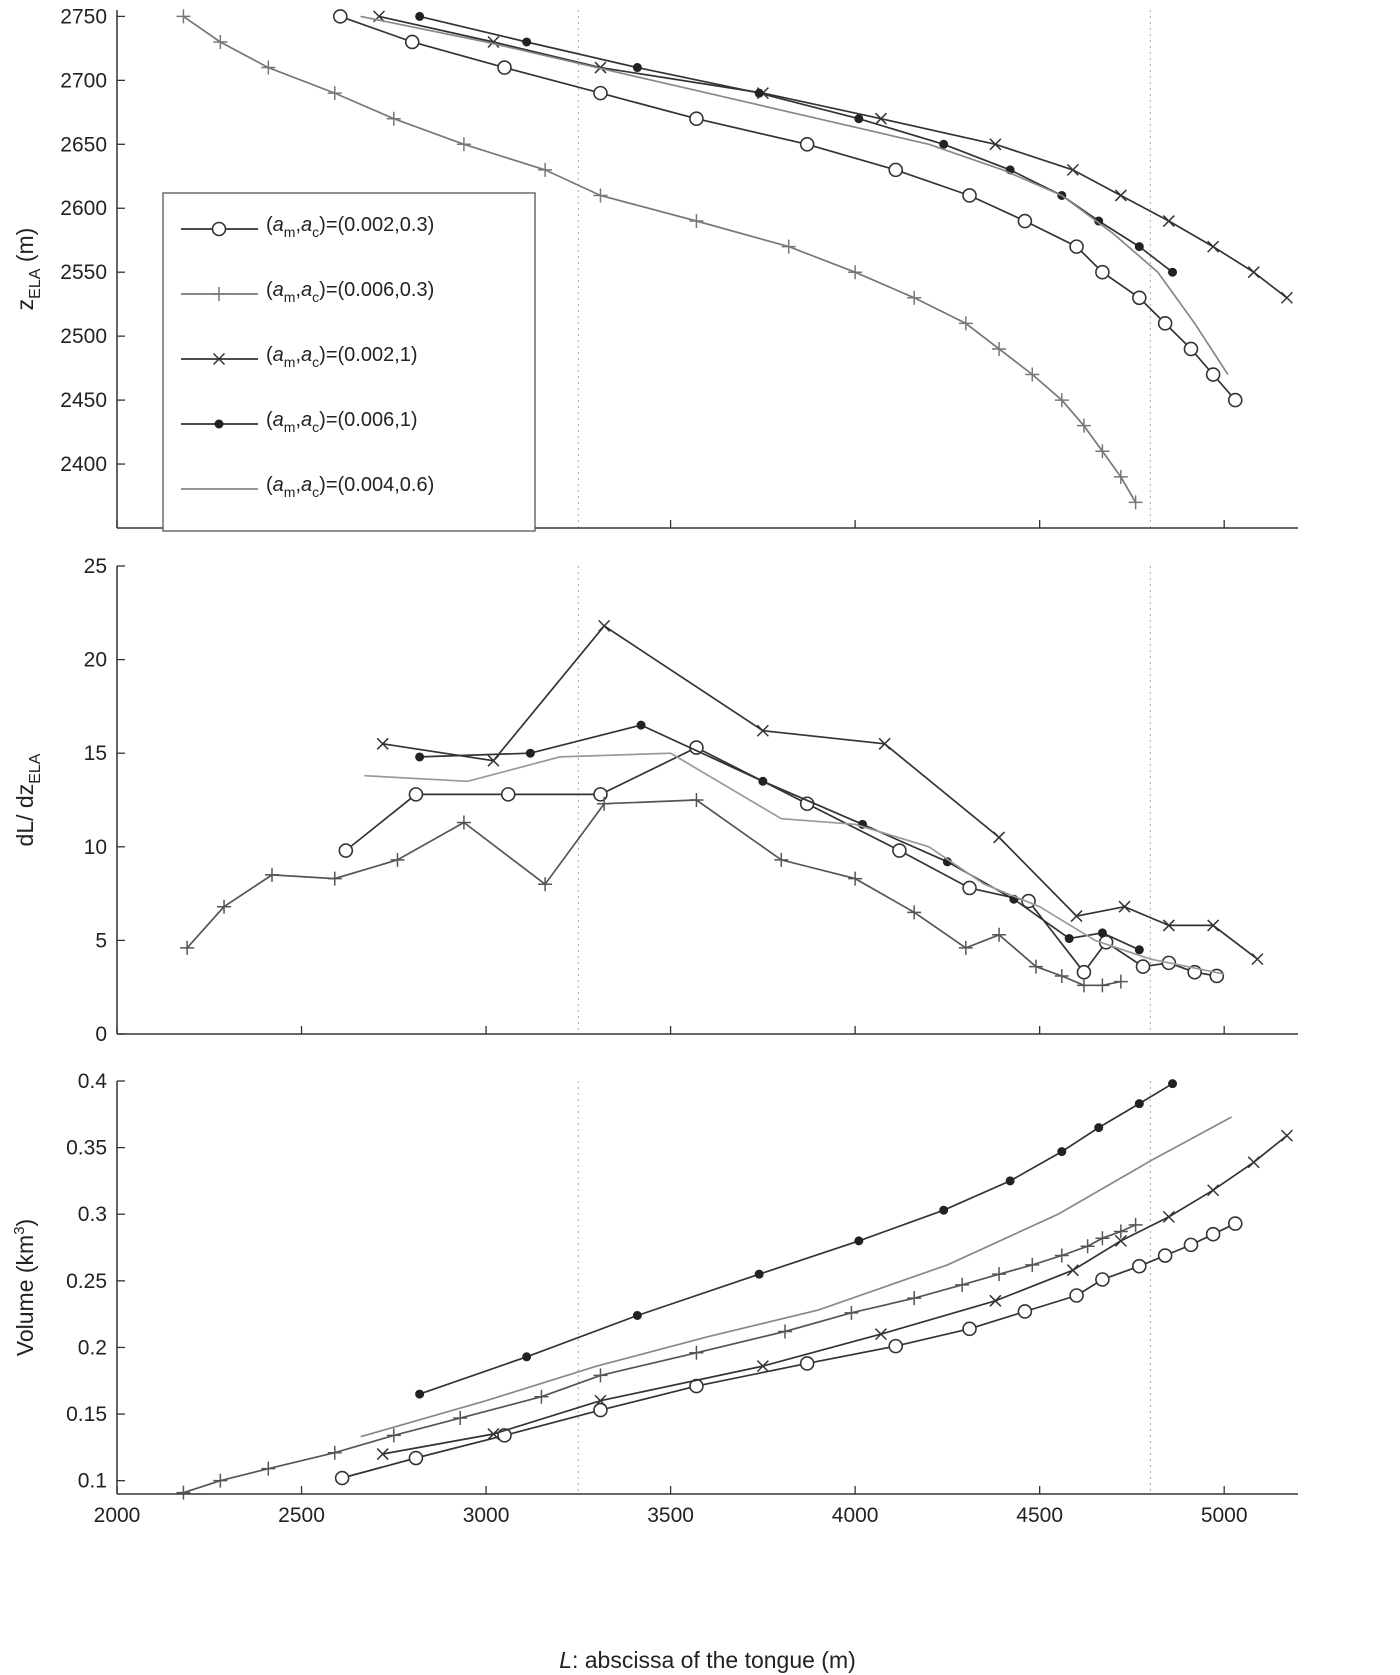 Image resolution: width=1400 pixels, height=1675 pixels. Describe the element at coordinates (86, 1148) in the screenshot. I see `y-tick-label: 0.35` at that location.